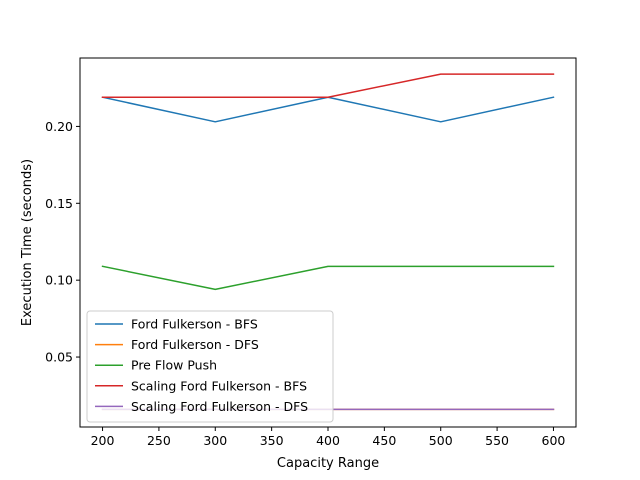 Image resolution: width=640 pixels, height=480 pixels. Describe the element at coordinates (497, 440) in the screenshot. I see `x-tick-label: 550` at that location.